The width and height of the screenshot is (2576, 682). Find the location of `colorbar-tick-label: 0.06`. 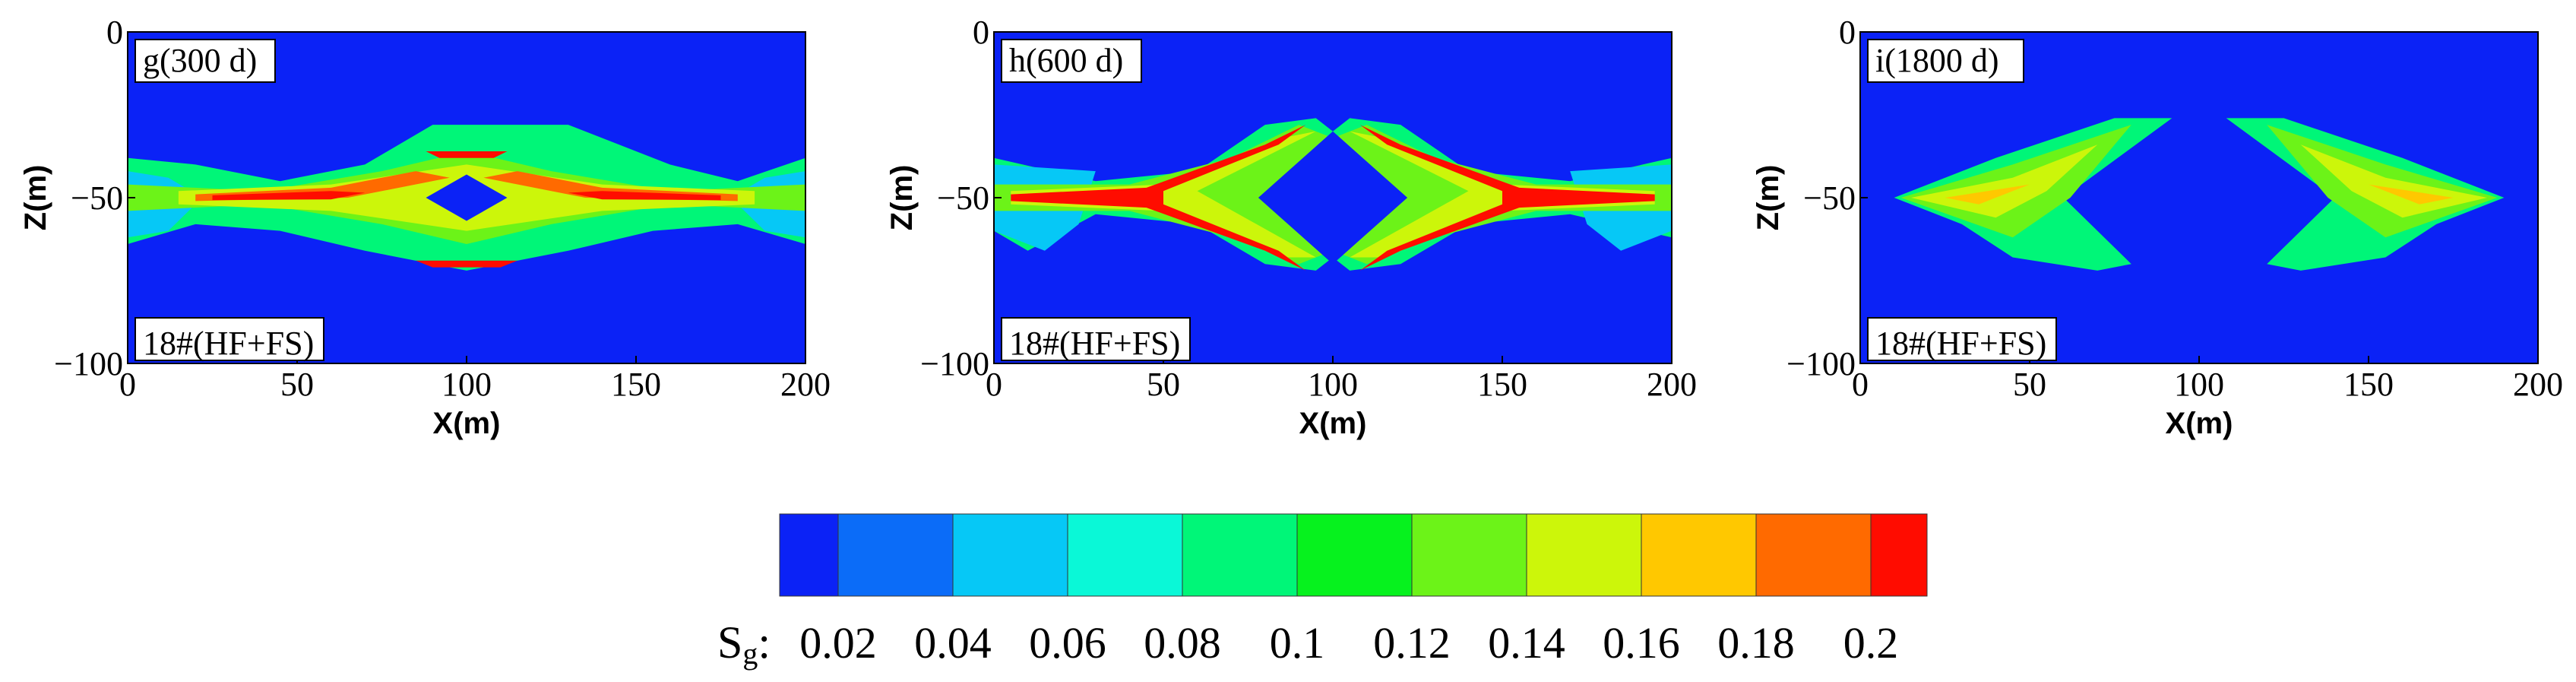

colorbar-tick-label: 0.06 is located at coordinates (1067, 643).